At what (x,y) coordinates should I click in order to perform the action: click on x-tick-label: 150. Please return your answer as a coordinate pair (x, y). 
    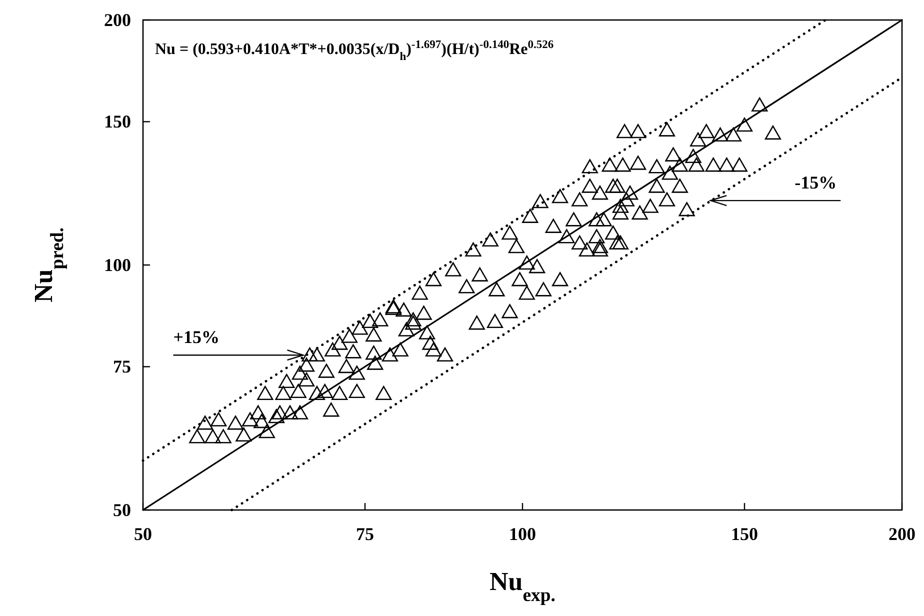
    Looking at the image, I should click on (744, 534).